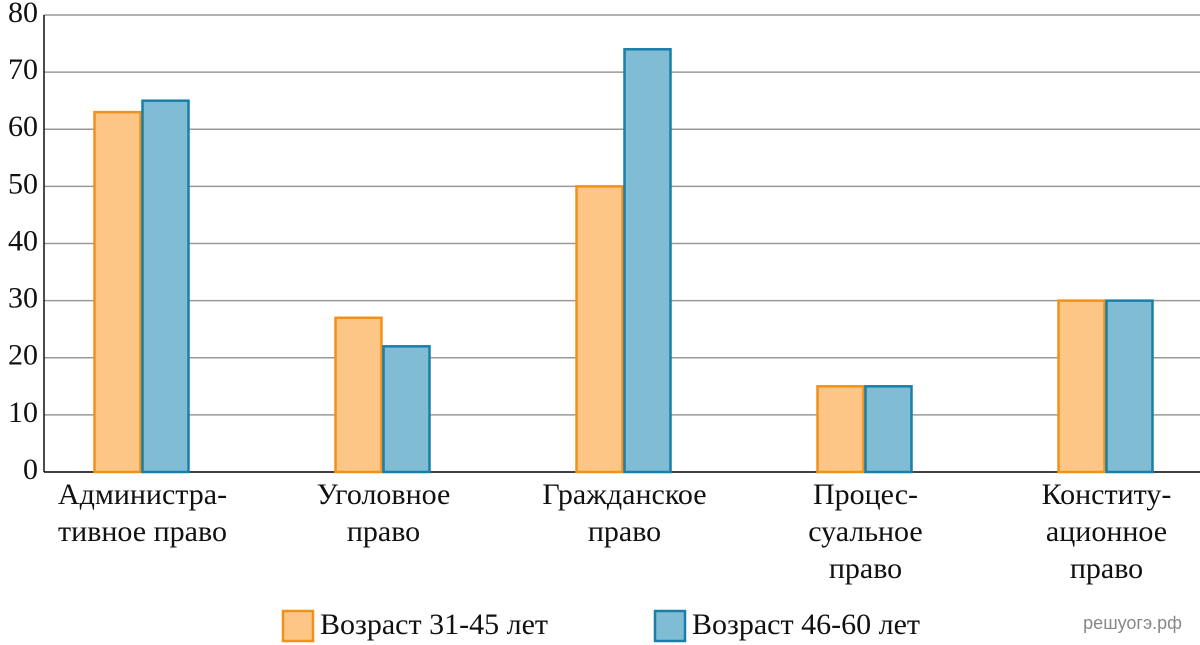 The image size is (1200, 645). Describe the element at coordinates (1107, 494) in the screenshot. I see `x-tick-label: Конститу-` at that location.